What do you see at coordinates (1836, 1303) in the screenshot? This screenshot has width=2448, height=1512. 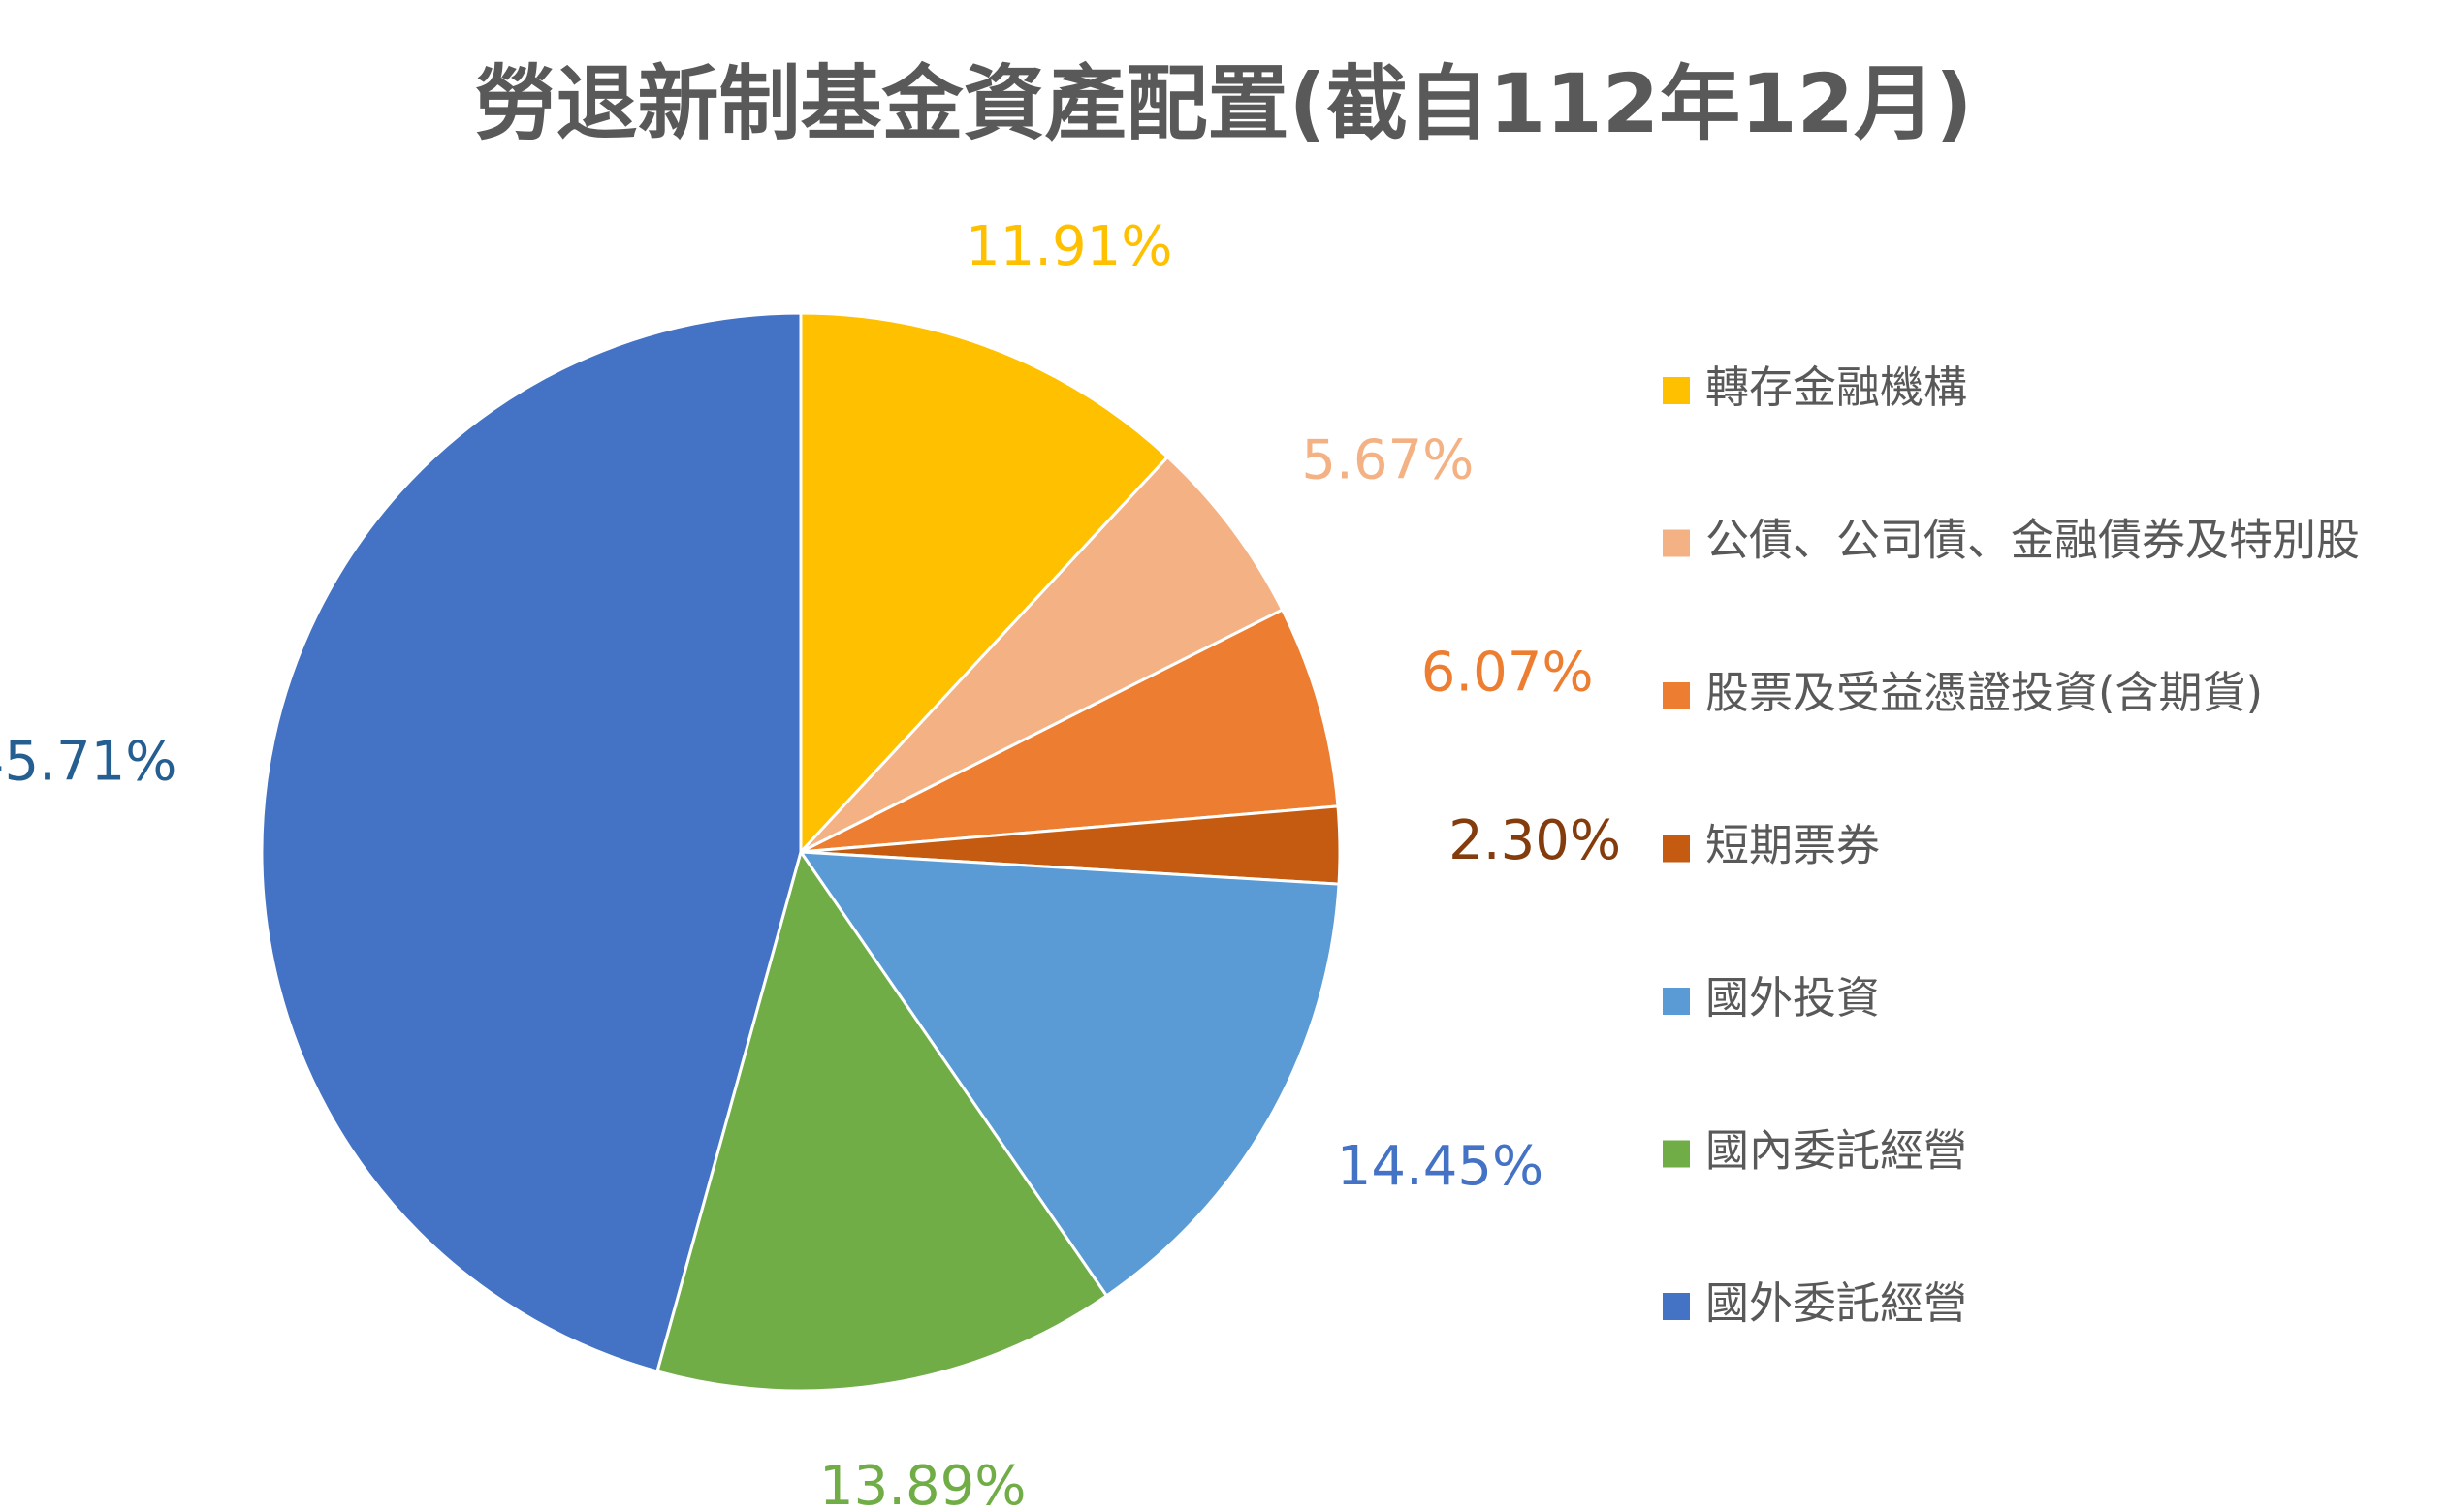 I see `legend-label: 國外委託經營` at bounding box center [1836, 1303].